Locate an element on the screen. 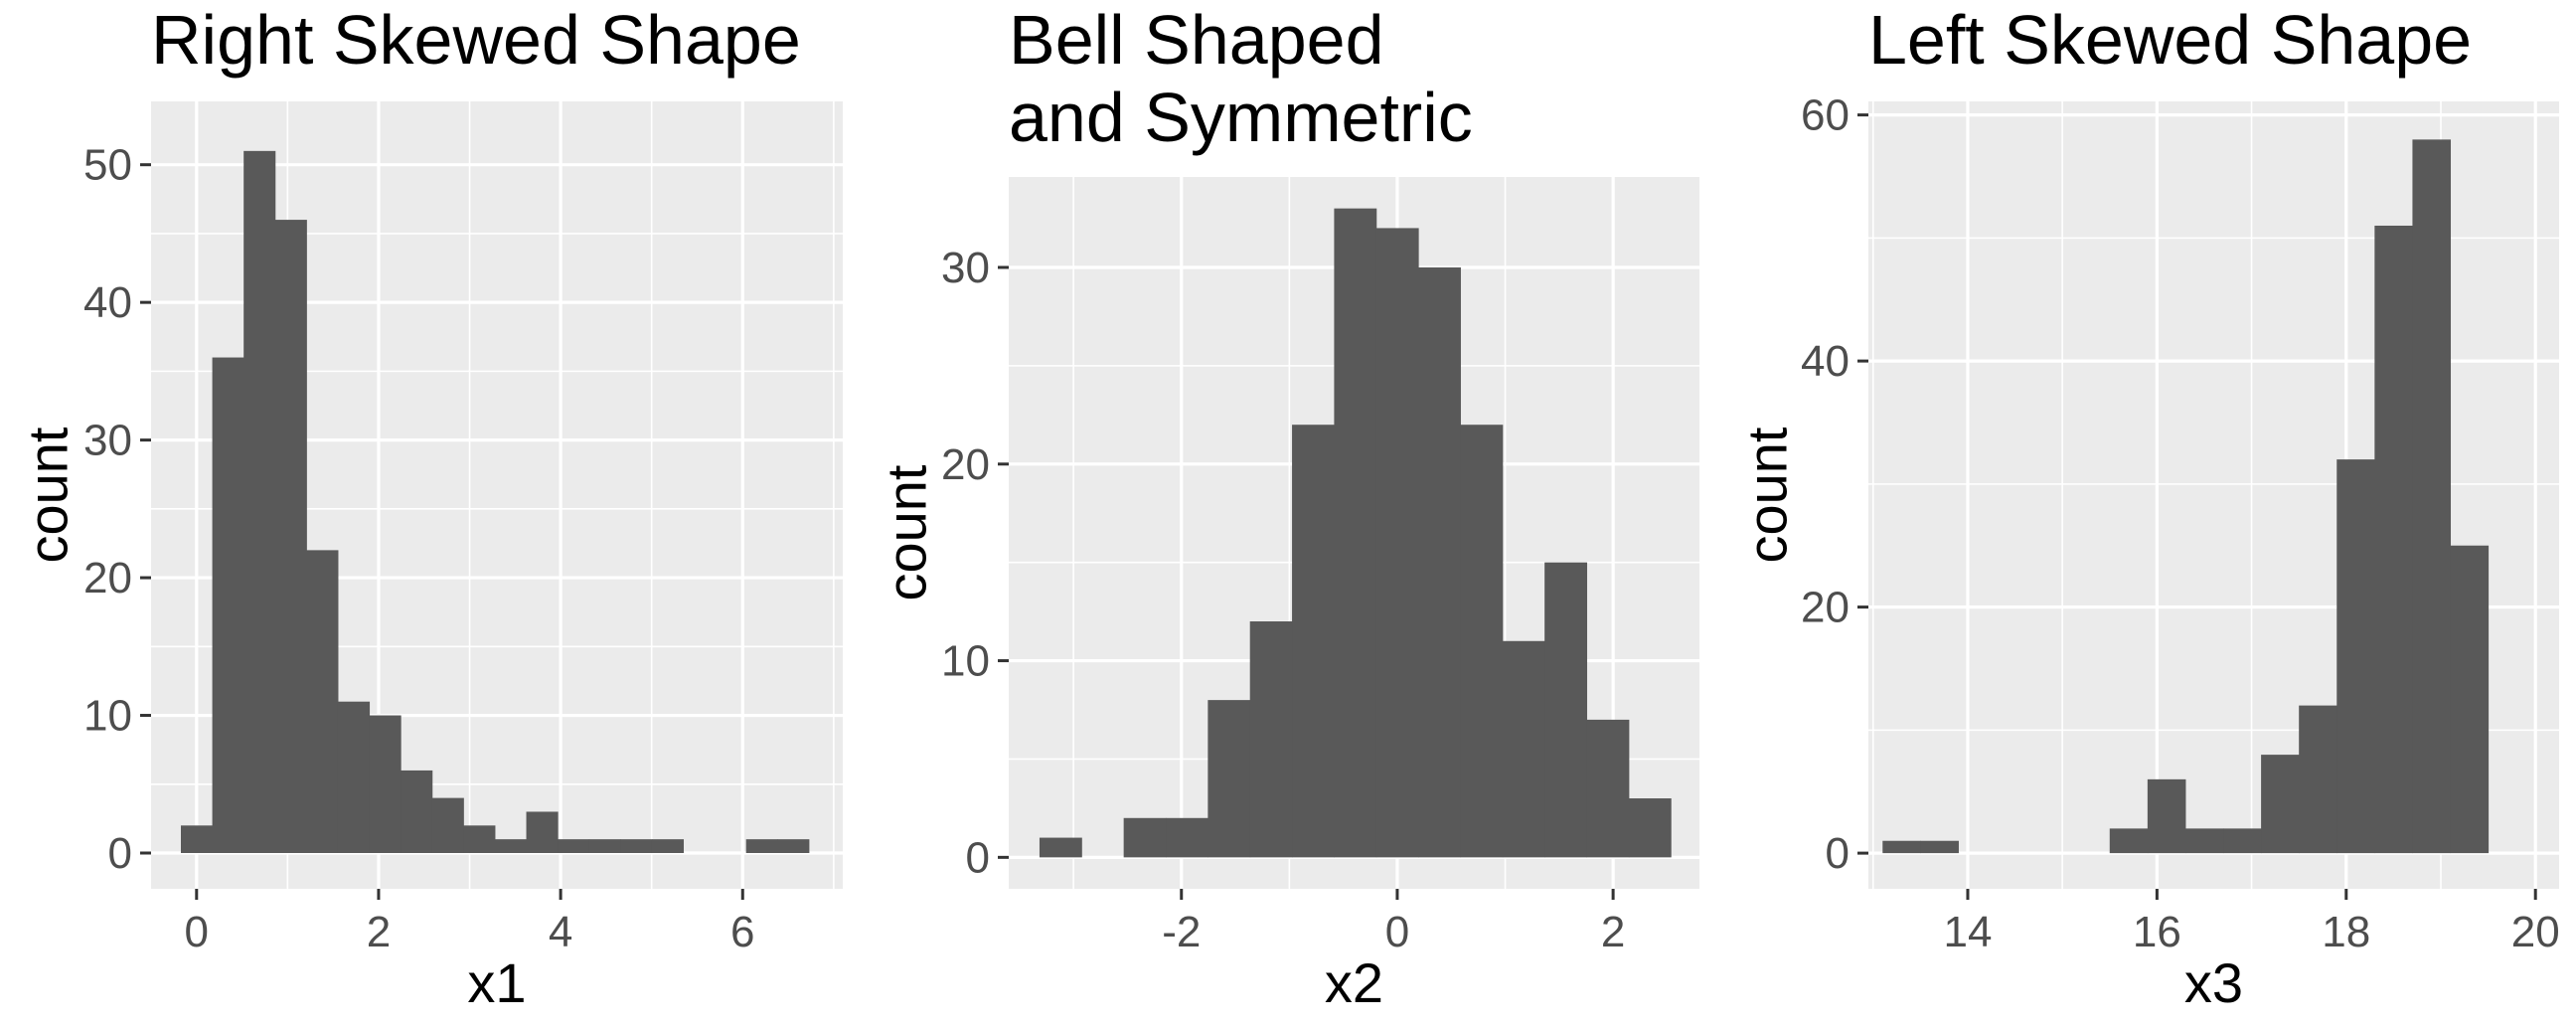 The width and height of the screenshot is (2576, 1030). x-axis-title: x1 is located at coordinates (496, 983).